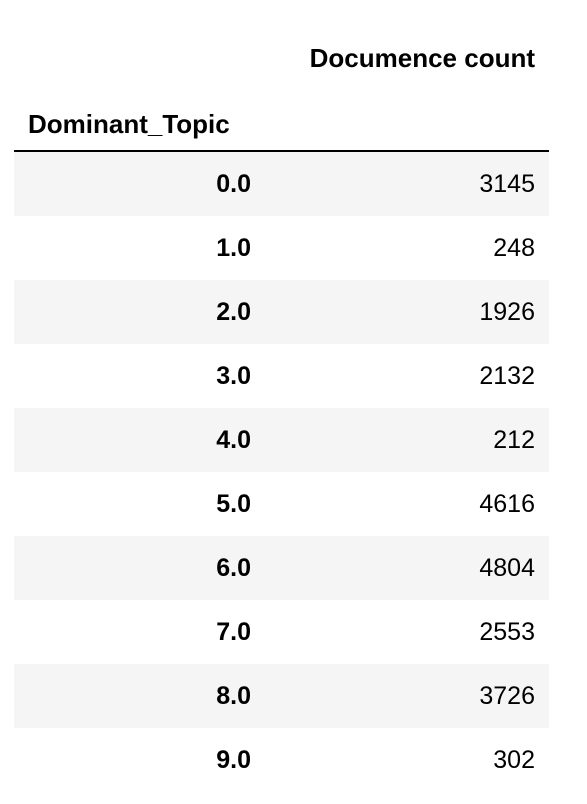 The image size is (587, 804). What do you see at coordinates (507, 504) in the screenshot?
I see `row-value: 4616` at bounding box center [507, 504].